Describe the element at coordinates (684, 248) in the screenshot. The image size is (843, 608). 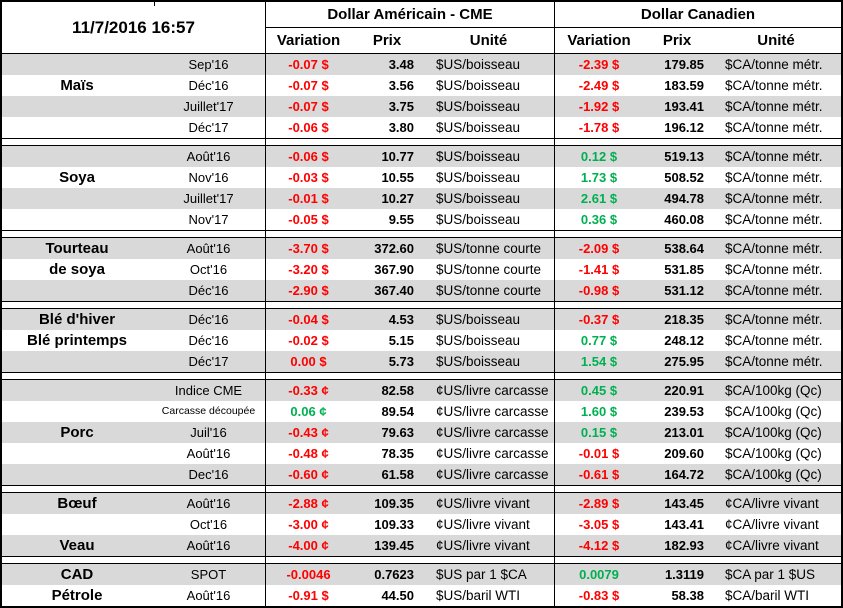
I see `ca-price: 538.64` at that location.